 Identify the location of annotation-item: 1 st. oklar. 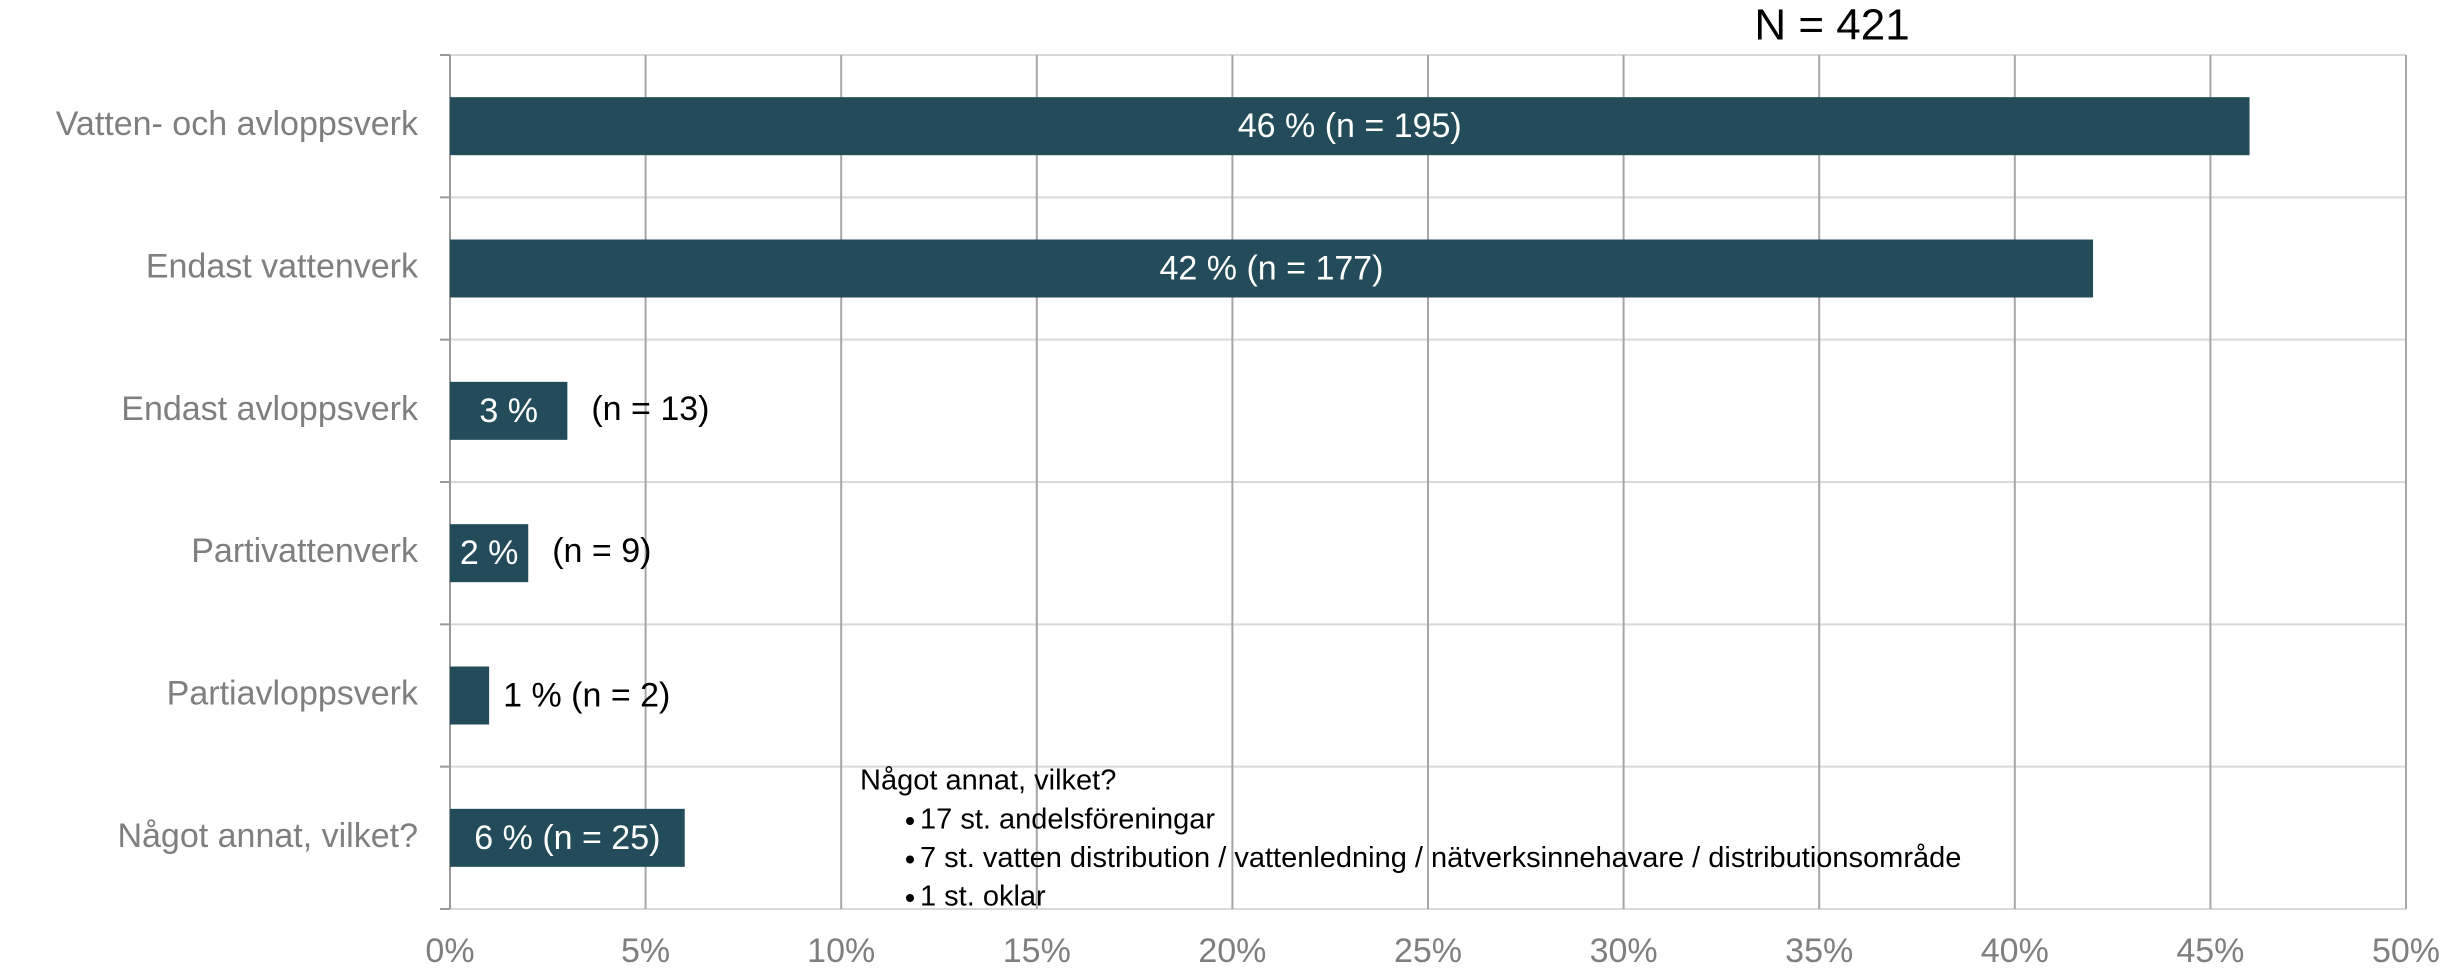
(983, 897).